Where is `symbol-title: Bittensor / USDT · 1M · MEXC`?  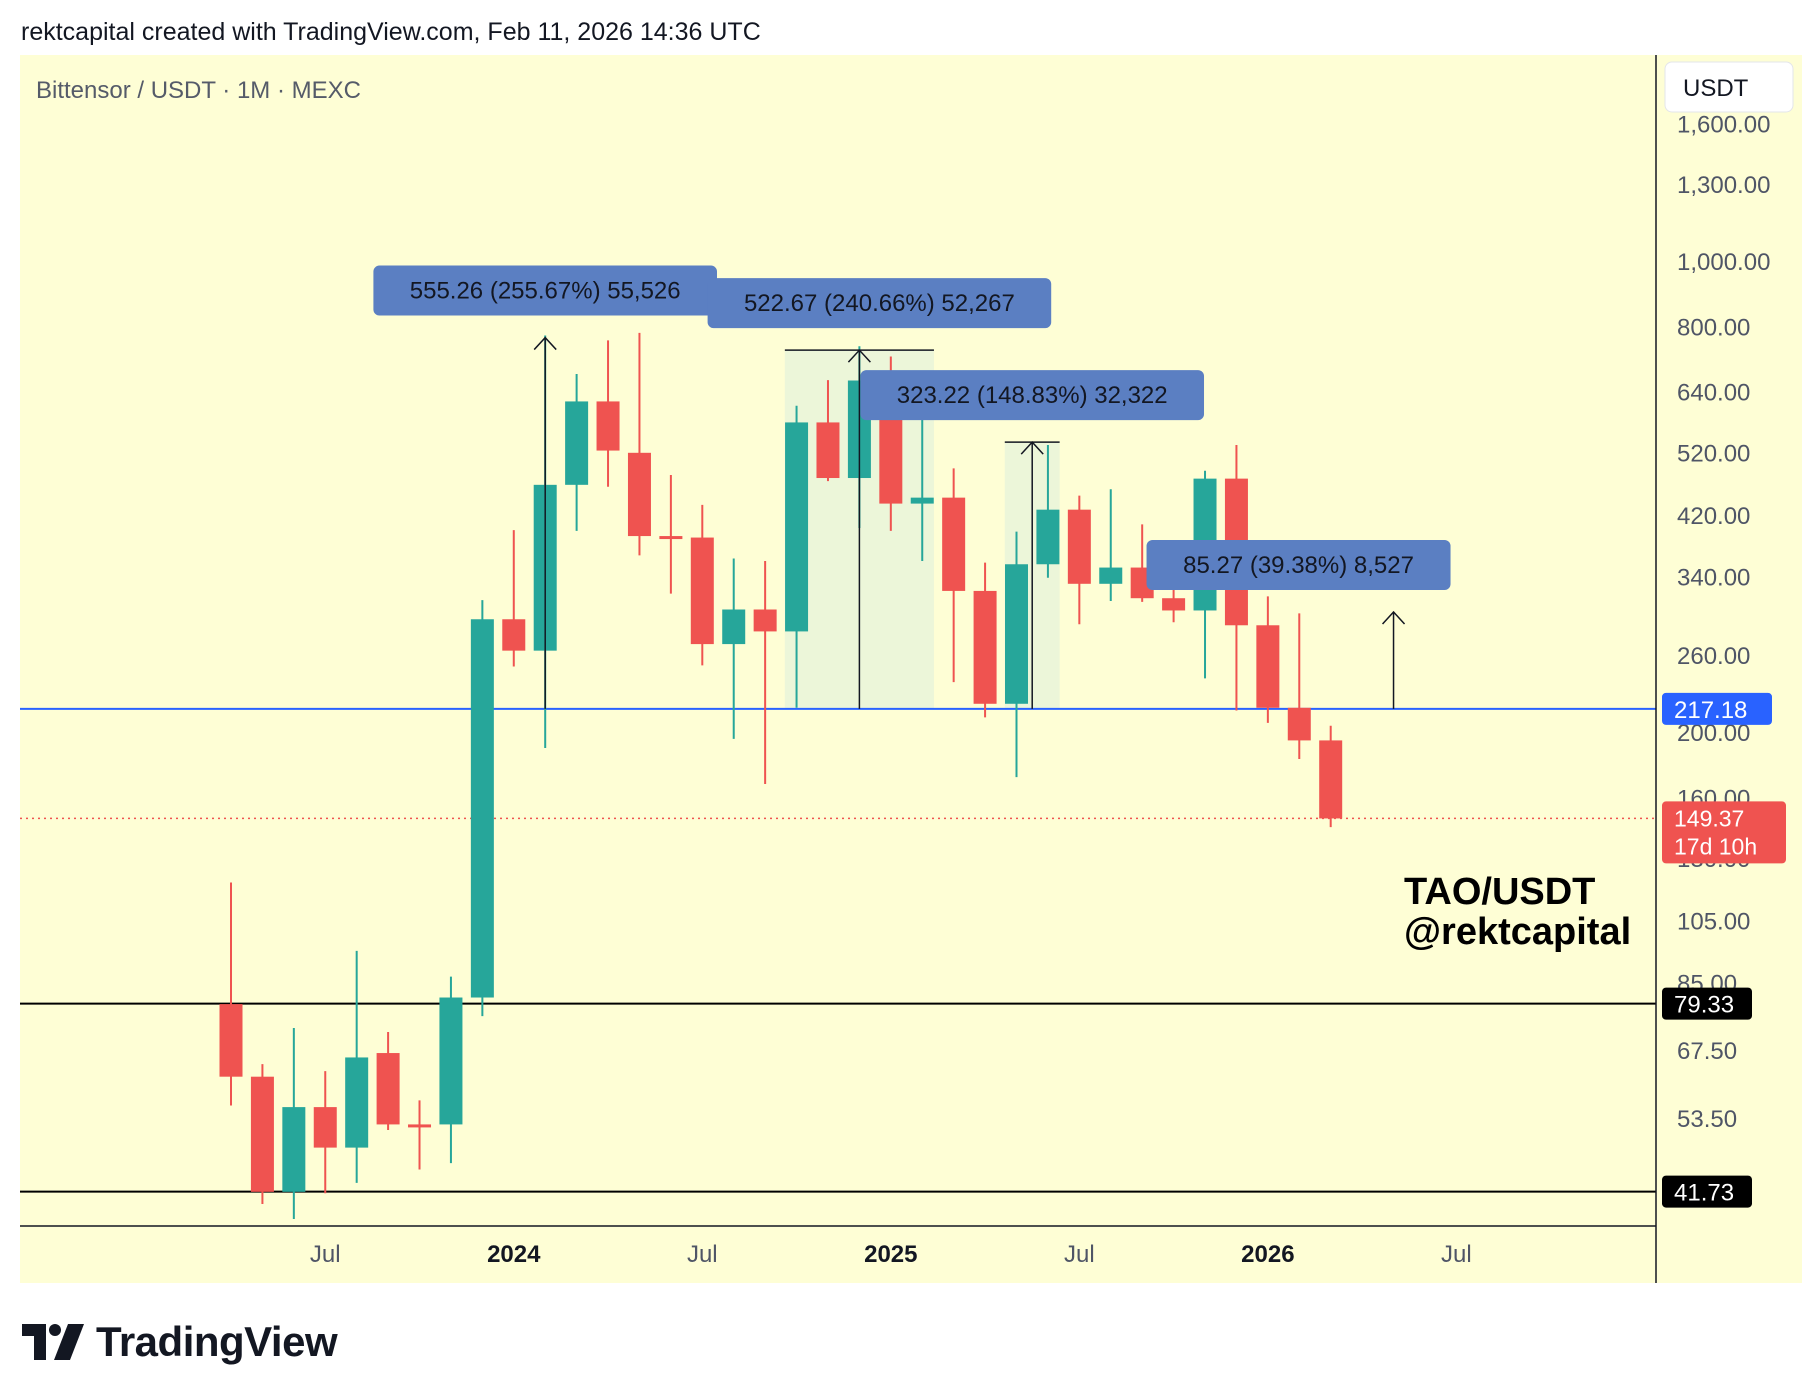 symbol-title: Bittensor / USDT · 1M · MEXC is located at coordinates (198, 90).